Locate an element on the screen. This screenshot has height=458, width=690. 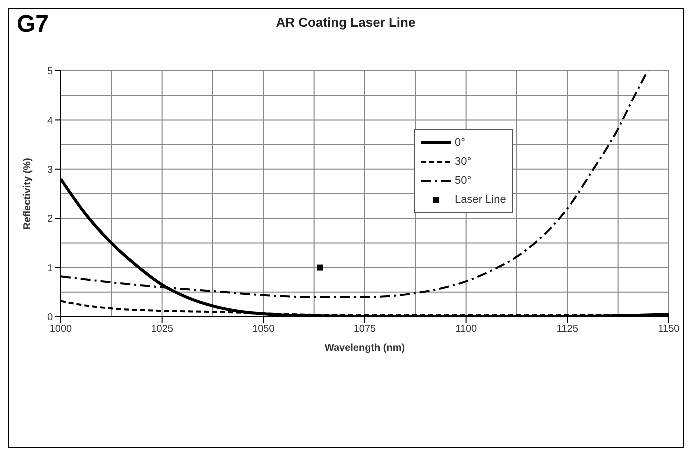
y-tick-label: 1 is located at coordinates (50, 268).